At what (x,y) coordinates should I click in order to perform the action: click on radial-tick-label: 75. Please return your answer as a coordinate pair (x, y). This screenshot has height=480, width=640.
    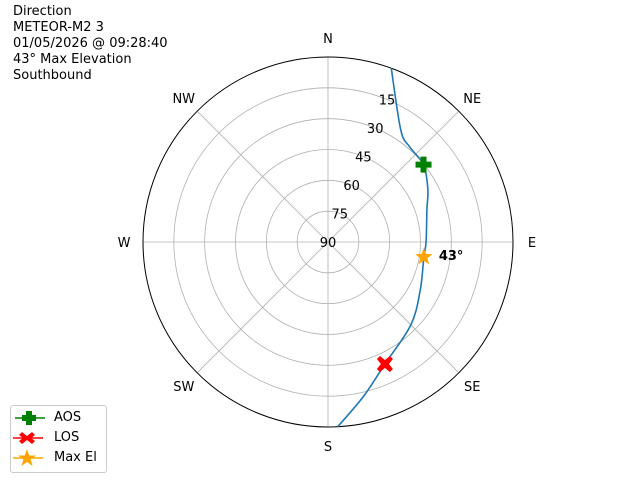
    Looking at the image, I should click on (340, 215).